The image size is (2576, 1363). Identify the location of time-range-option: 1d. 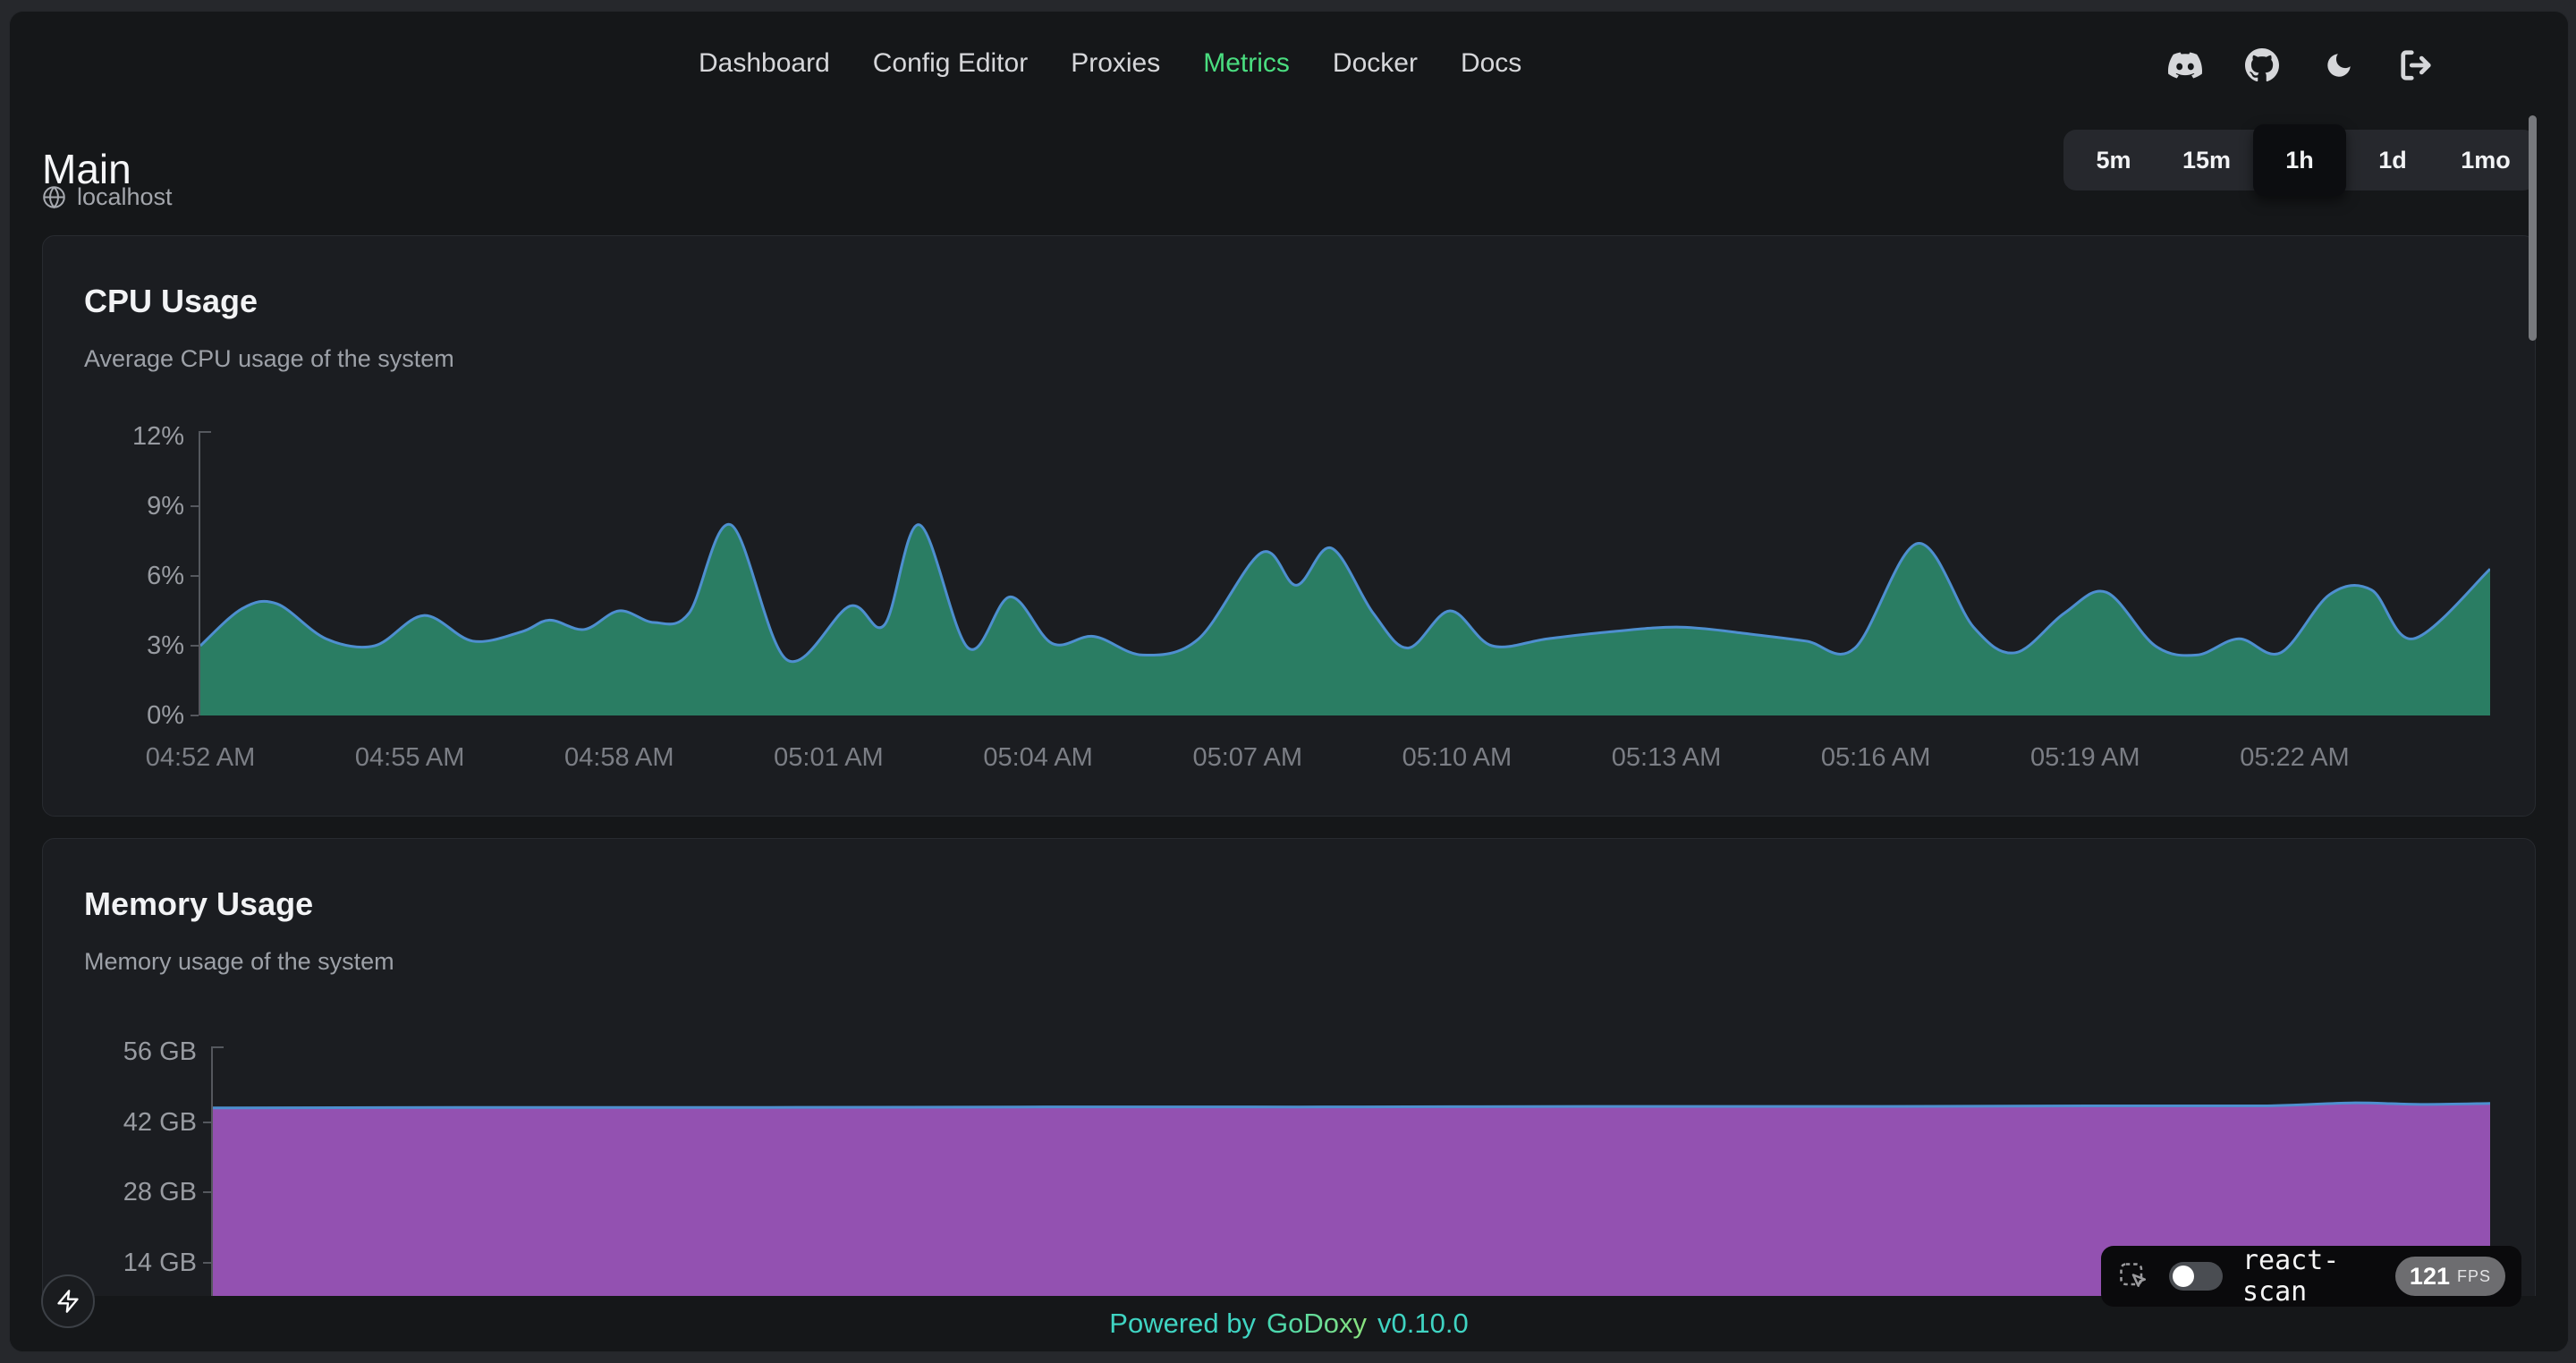
(2392, 160).